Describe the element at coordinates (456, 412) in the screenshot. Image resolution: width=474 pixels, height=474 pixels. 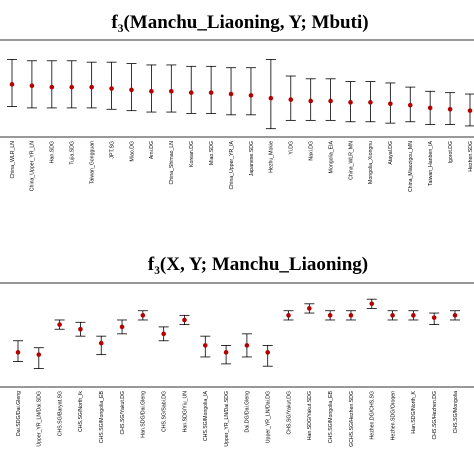
I see `x-tick-label: CHS.SG/Mongolia` at that location.